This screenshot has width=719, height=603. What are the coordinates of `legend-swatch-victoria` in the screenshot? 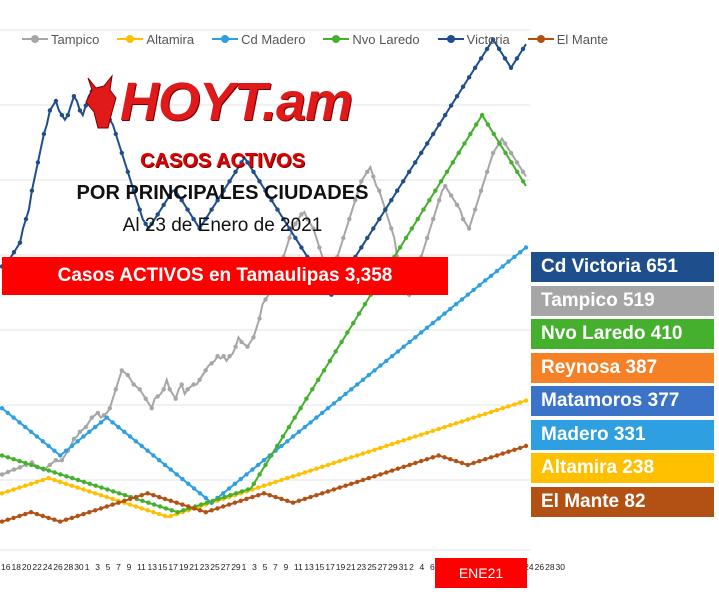 It's located at (450, 39).